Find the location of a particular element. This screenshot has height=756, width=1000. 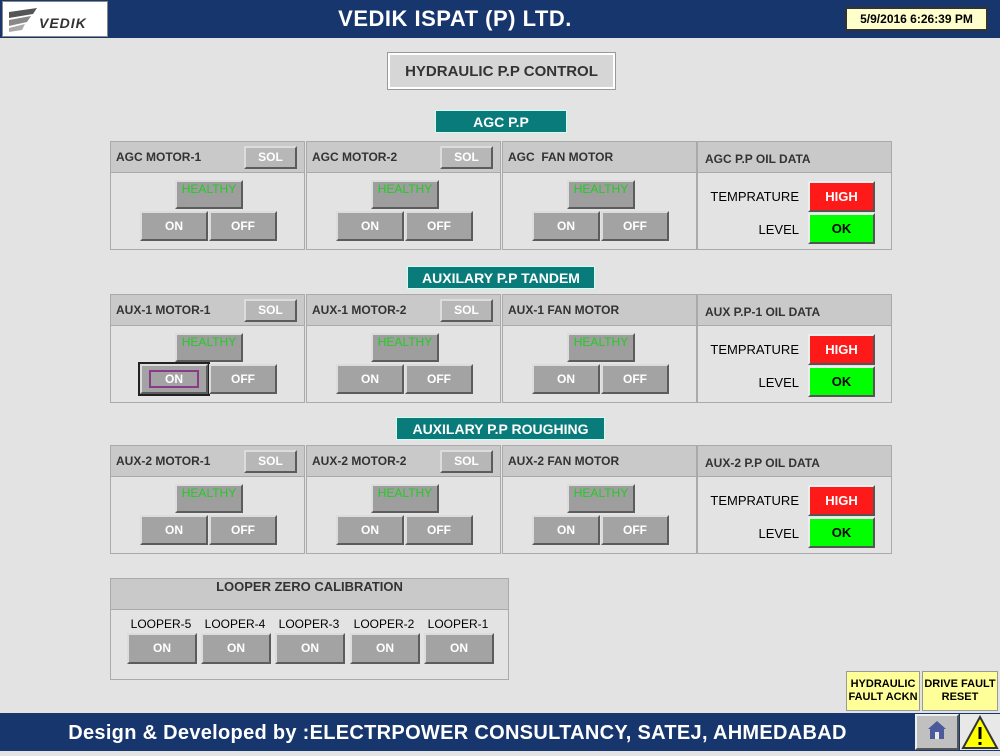

section-title-aux-tandem: AUXILARY P.P TANDEM is located at coordinates (501, 277).